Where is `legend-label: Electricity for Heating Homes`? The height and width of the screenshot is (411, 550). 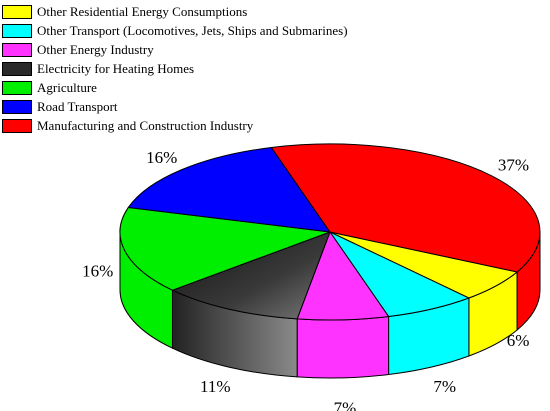 legend-label: Electricity for Heating Homes is located at coordinates (116, 68).